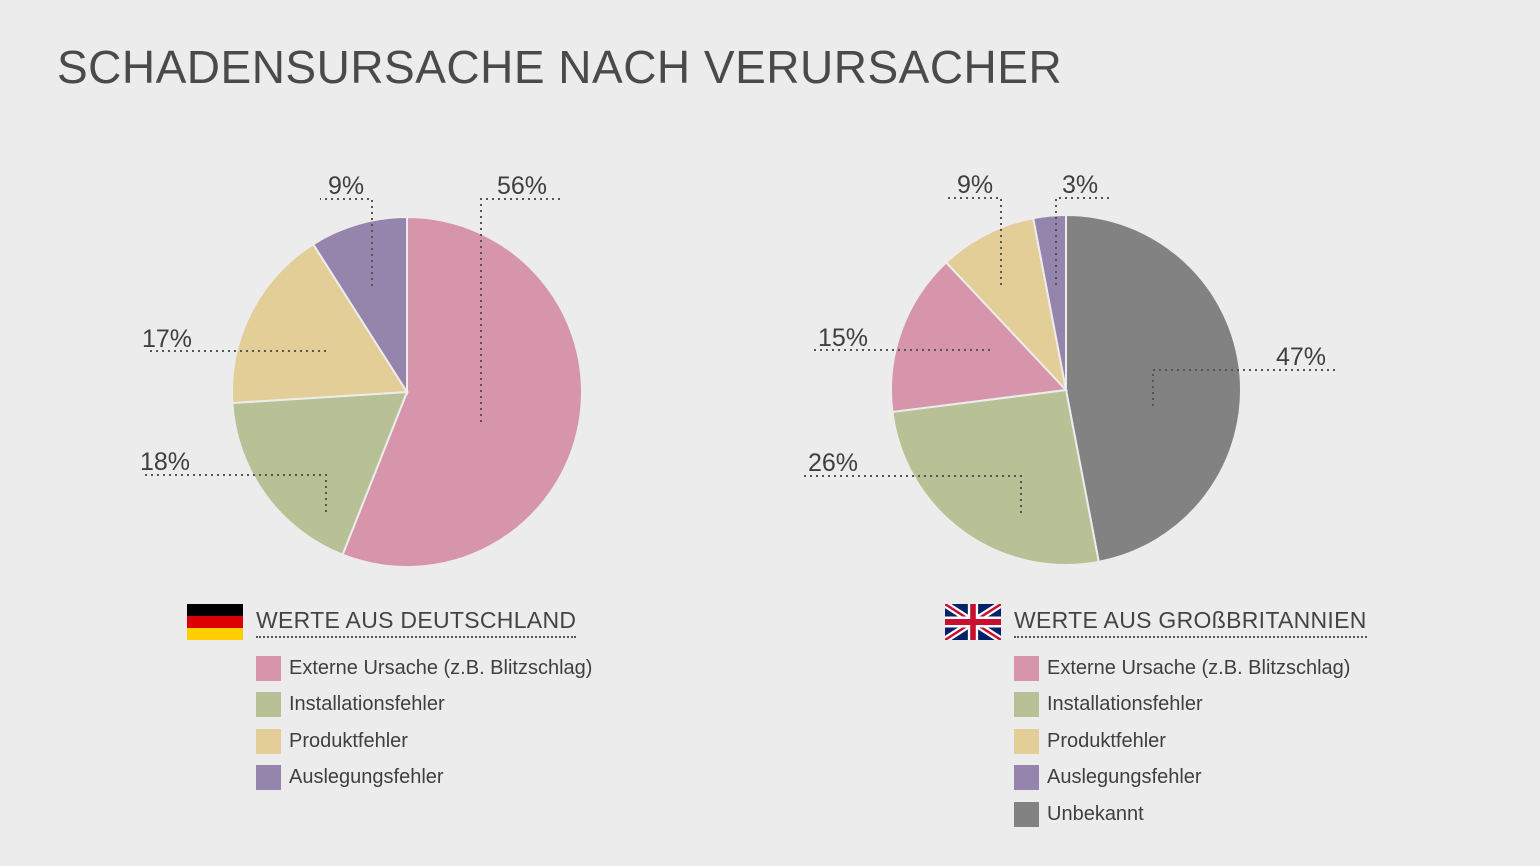 Image resolution: width=1540 pixels, height=866 pixels. Describe the element at coordinates (1095, 813) in the screenshot. I see `legend-label: Unbekannt` at that location.